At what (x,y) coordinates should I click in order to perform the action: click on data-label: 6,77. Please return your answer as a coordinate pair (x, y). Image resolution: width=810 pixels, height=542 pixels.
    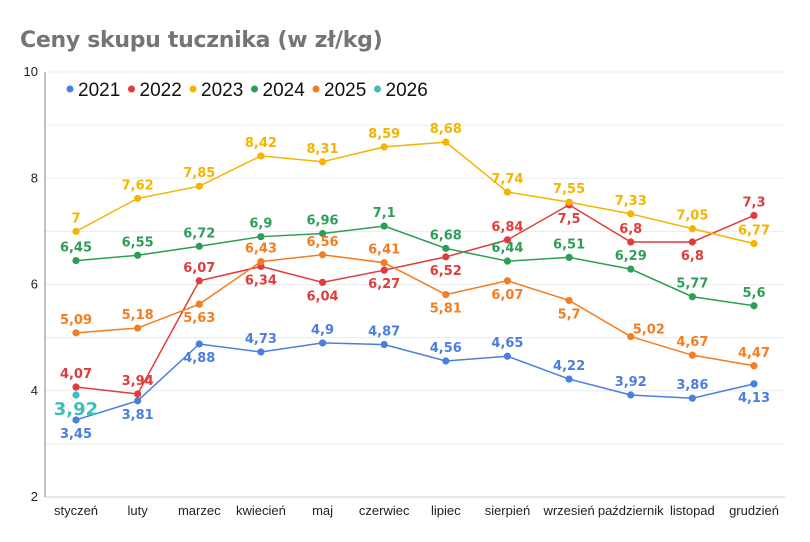
    Looking at the image, I should click on (754, 231).